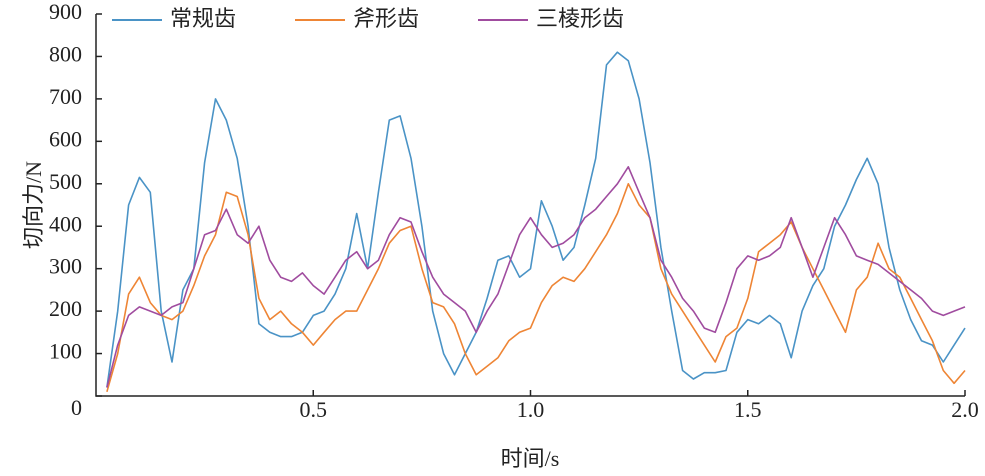 The width and height of the screenshot is (985, 476). Describe the element at coordinates (65, 96) in the screenshot. I see `y-tick-label: 700` at that location.